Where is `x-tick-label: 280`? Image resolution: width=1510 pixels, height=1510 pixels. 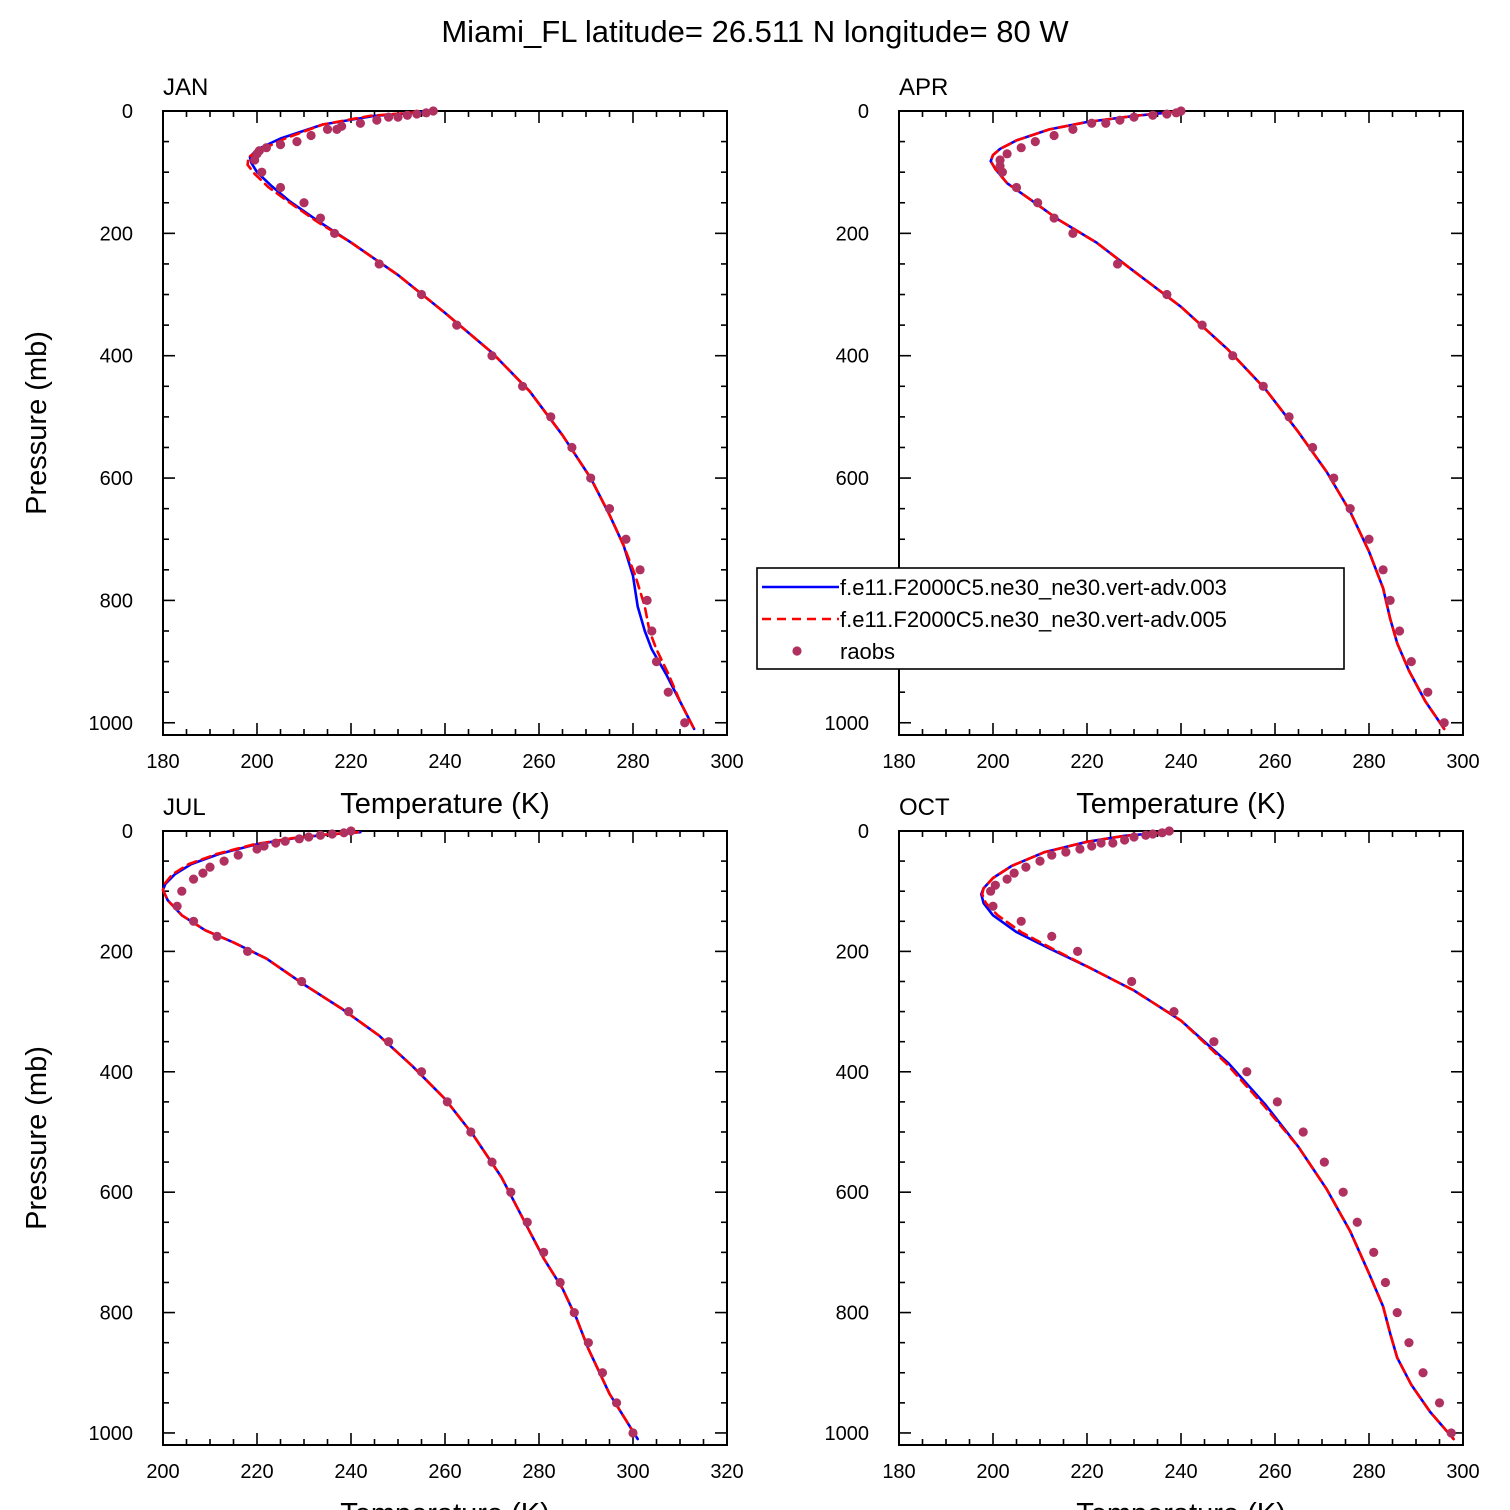 x-tick-label: 280 is located at coordinates (632, 762).